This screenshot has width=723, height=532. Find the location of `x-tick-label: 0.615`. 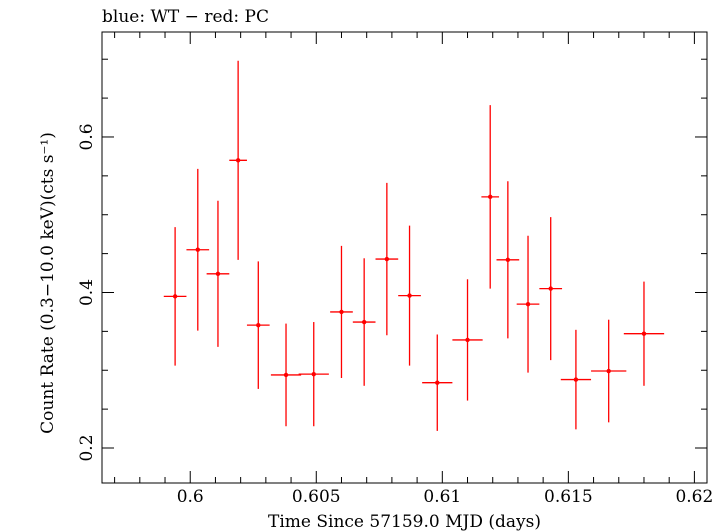

x-tick-label: 0.615 is located at coordinates (568, 497).